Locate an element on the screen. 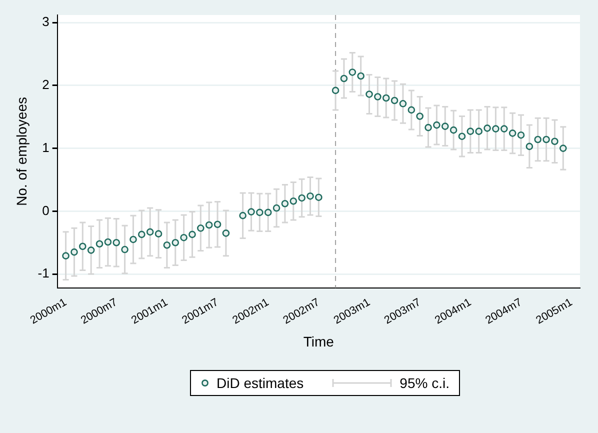 Image resolution: width=598 pixels, height=433 pixels. y-axis-title: No. of employees is located at coordinates (21, 151).